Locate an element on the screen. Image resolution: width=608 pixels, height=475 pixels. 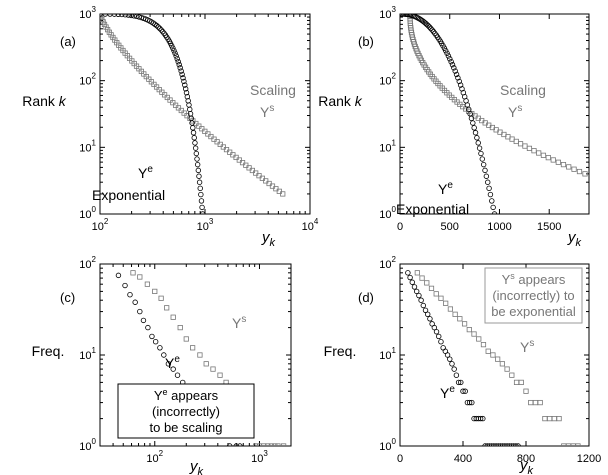
annotation-box-line: (incorrectly) is located at coordinates (186, 411).